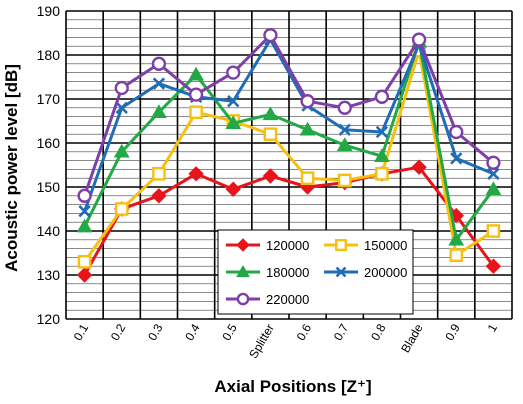 This screenshot has width=523, height=404. What do you see at coordinates (287, 245) in the screenshot?
I see `legend-label: 120000` at bounding box center [287, 245].